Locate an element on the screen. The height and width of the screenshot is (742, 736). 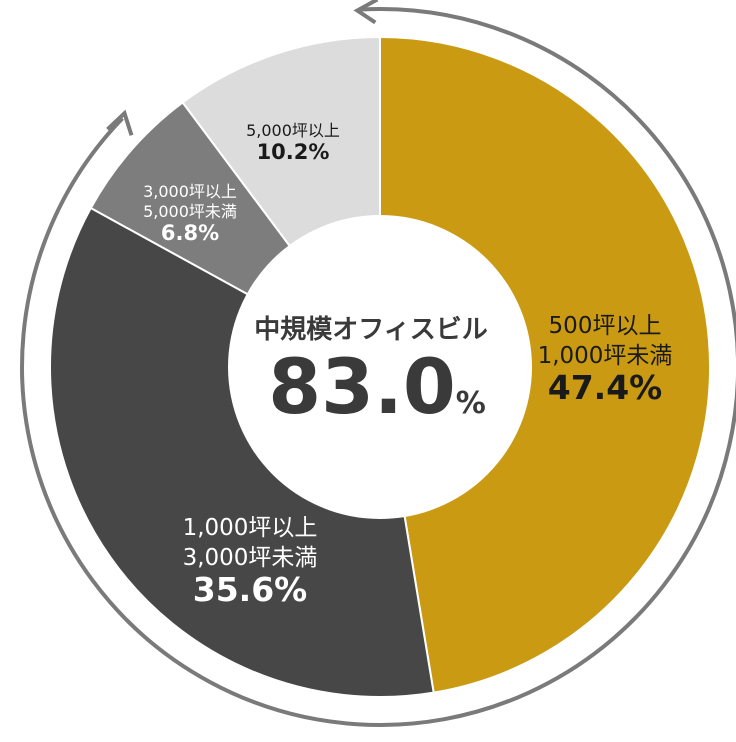
slice-4-value-label: 10.2% is located at coordinates (293, 152).